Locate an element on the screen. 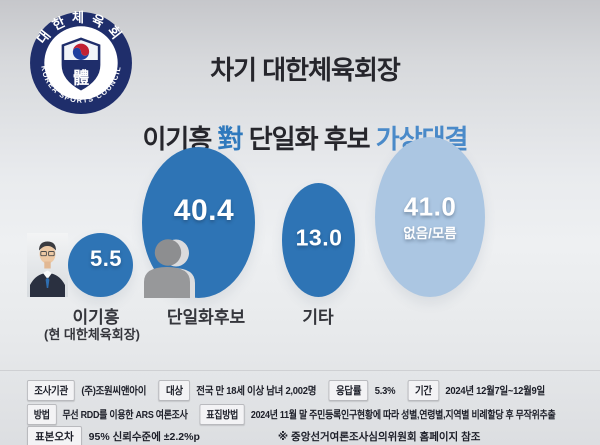 The width and height of the screenshot is (600, 445). footer-divider is located at coordinates (300, 370).